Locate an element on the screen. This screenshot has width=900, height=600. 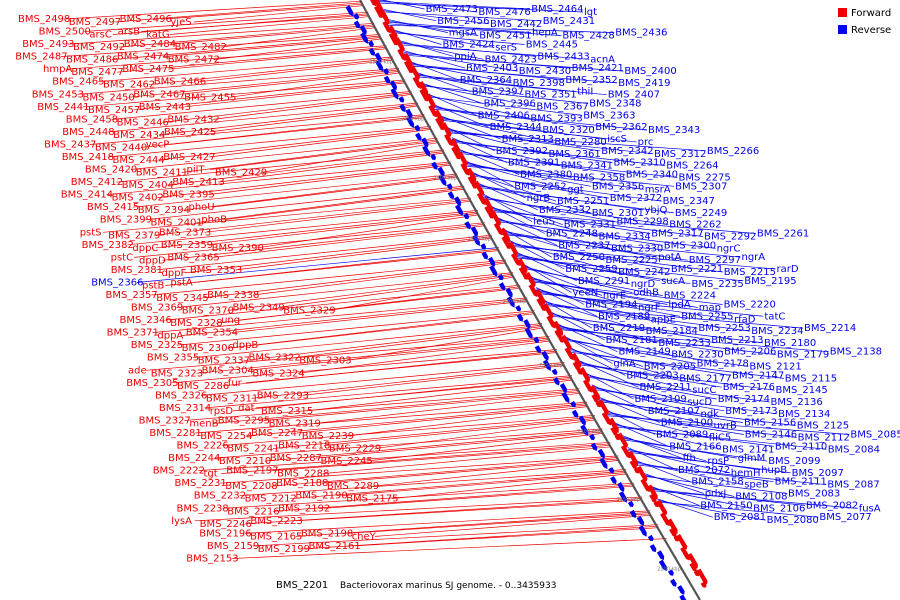
reverse-gene-label: BMS_2307 is located at coordinates (701, 186).